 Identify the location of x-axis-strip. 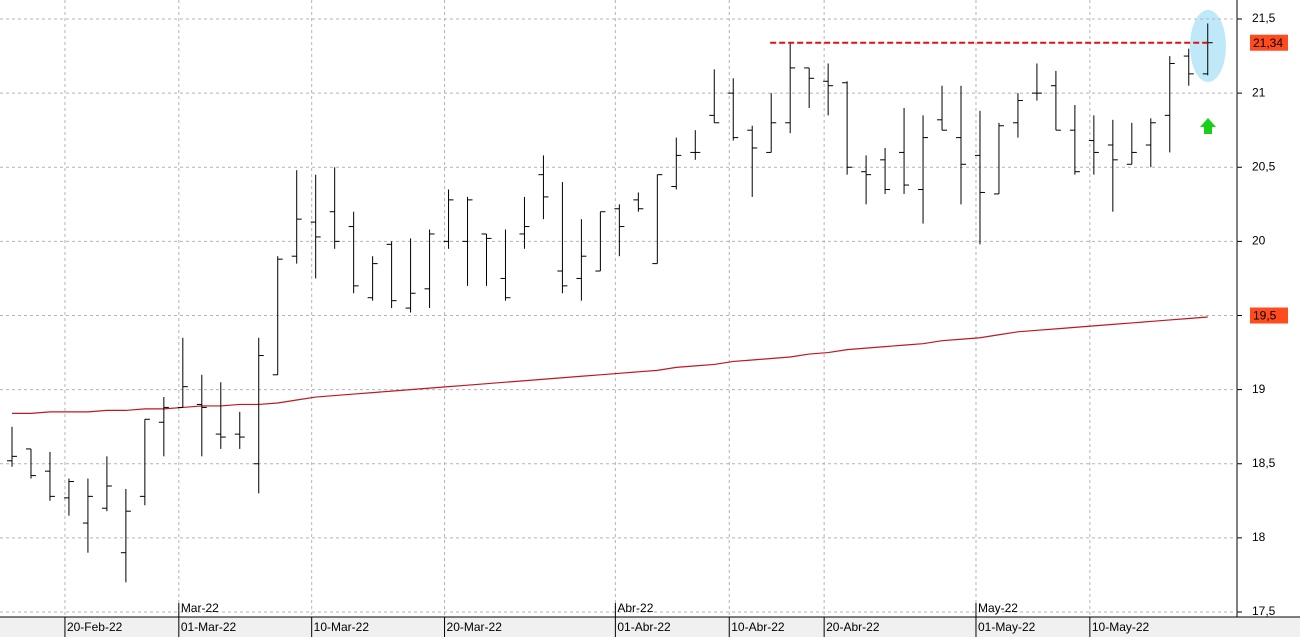
(650, 627).